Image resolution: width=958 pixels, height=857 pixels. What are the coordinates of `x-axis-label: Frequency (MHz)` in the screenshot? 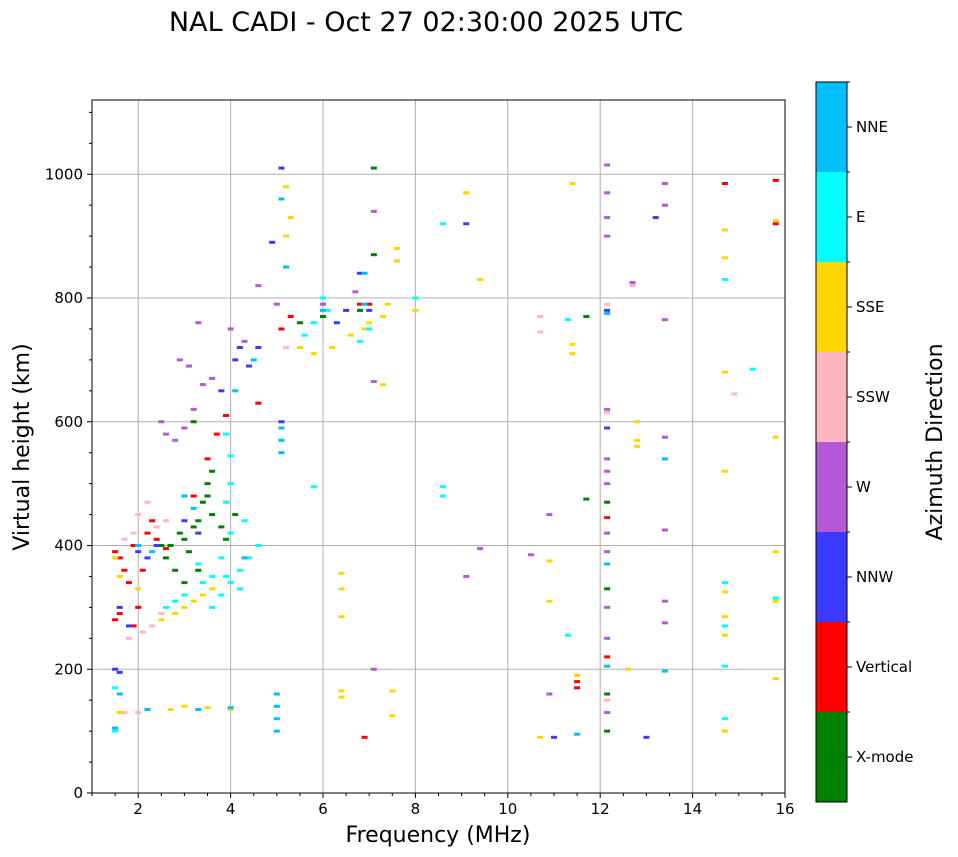 It's located at (438, 835).